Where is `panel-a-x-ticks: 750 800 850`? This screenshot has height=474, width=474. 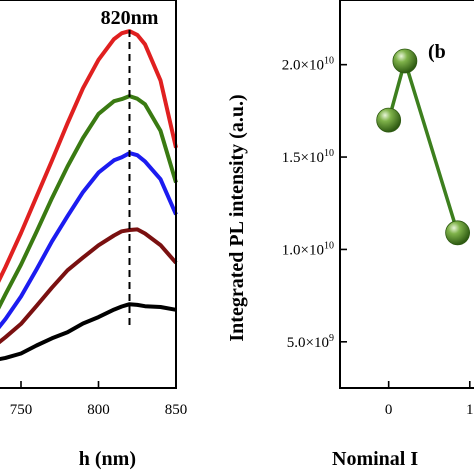 panel-a-x-ticks: 750 800 850 is located at coordinates (99, 399).